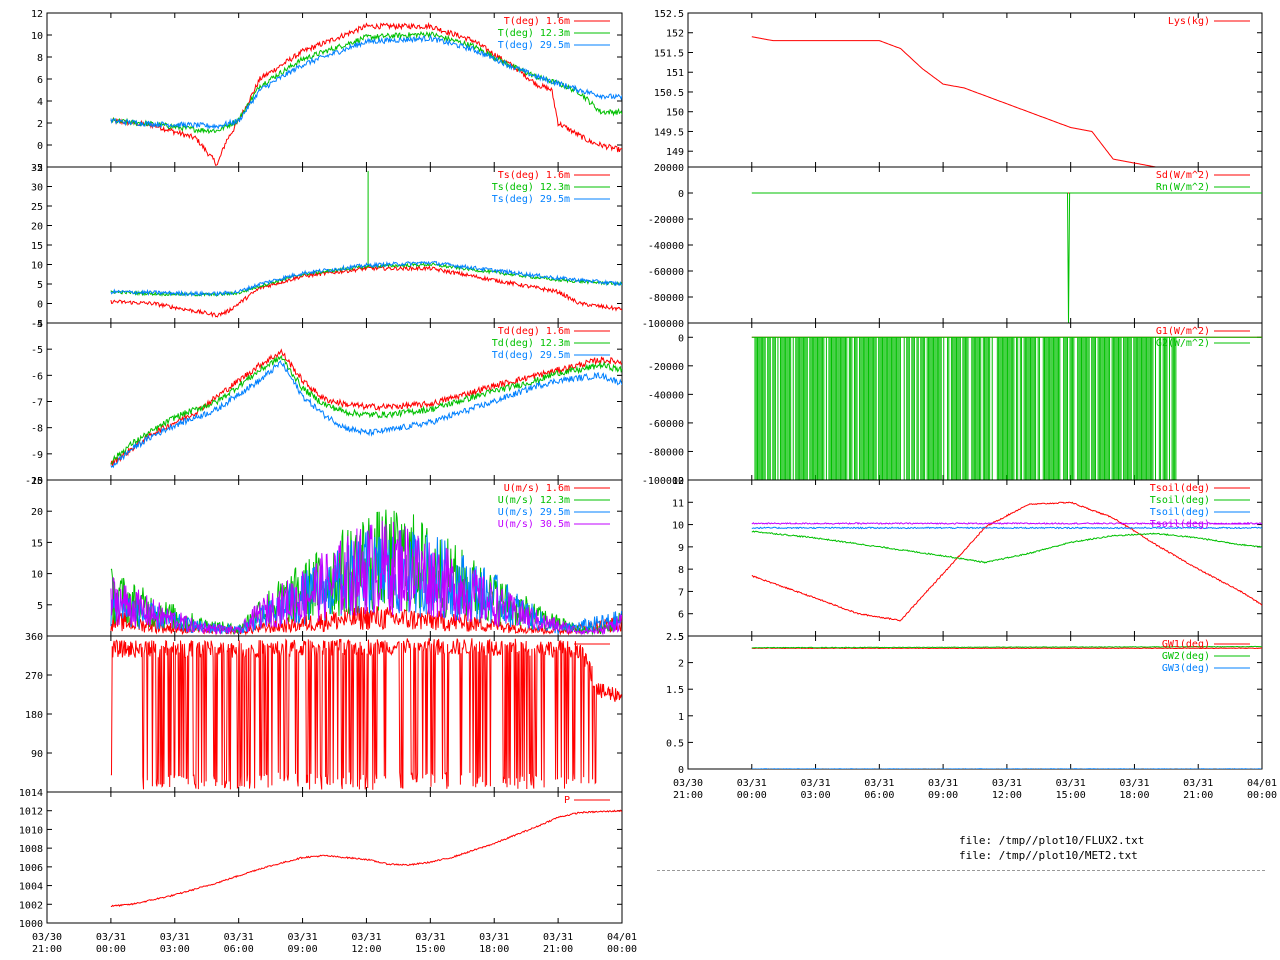 The width and height of the screenshot is (1280, 960). I want to click on y-tick-label: 152, so click(675, 34).